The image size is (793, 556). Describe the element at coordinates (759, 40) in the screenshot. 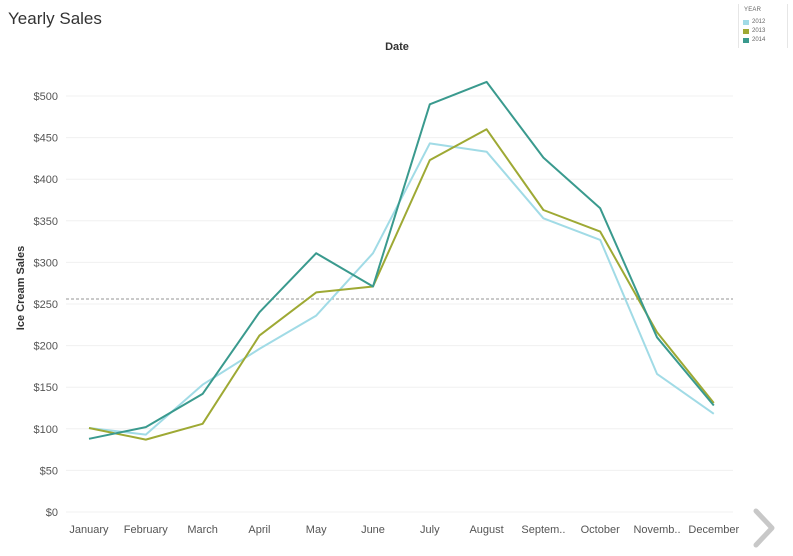

I see `legend-label-2014: 2014` at that location.